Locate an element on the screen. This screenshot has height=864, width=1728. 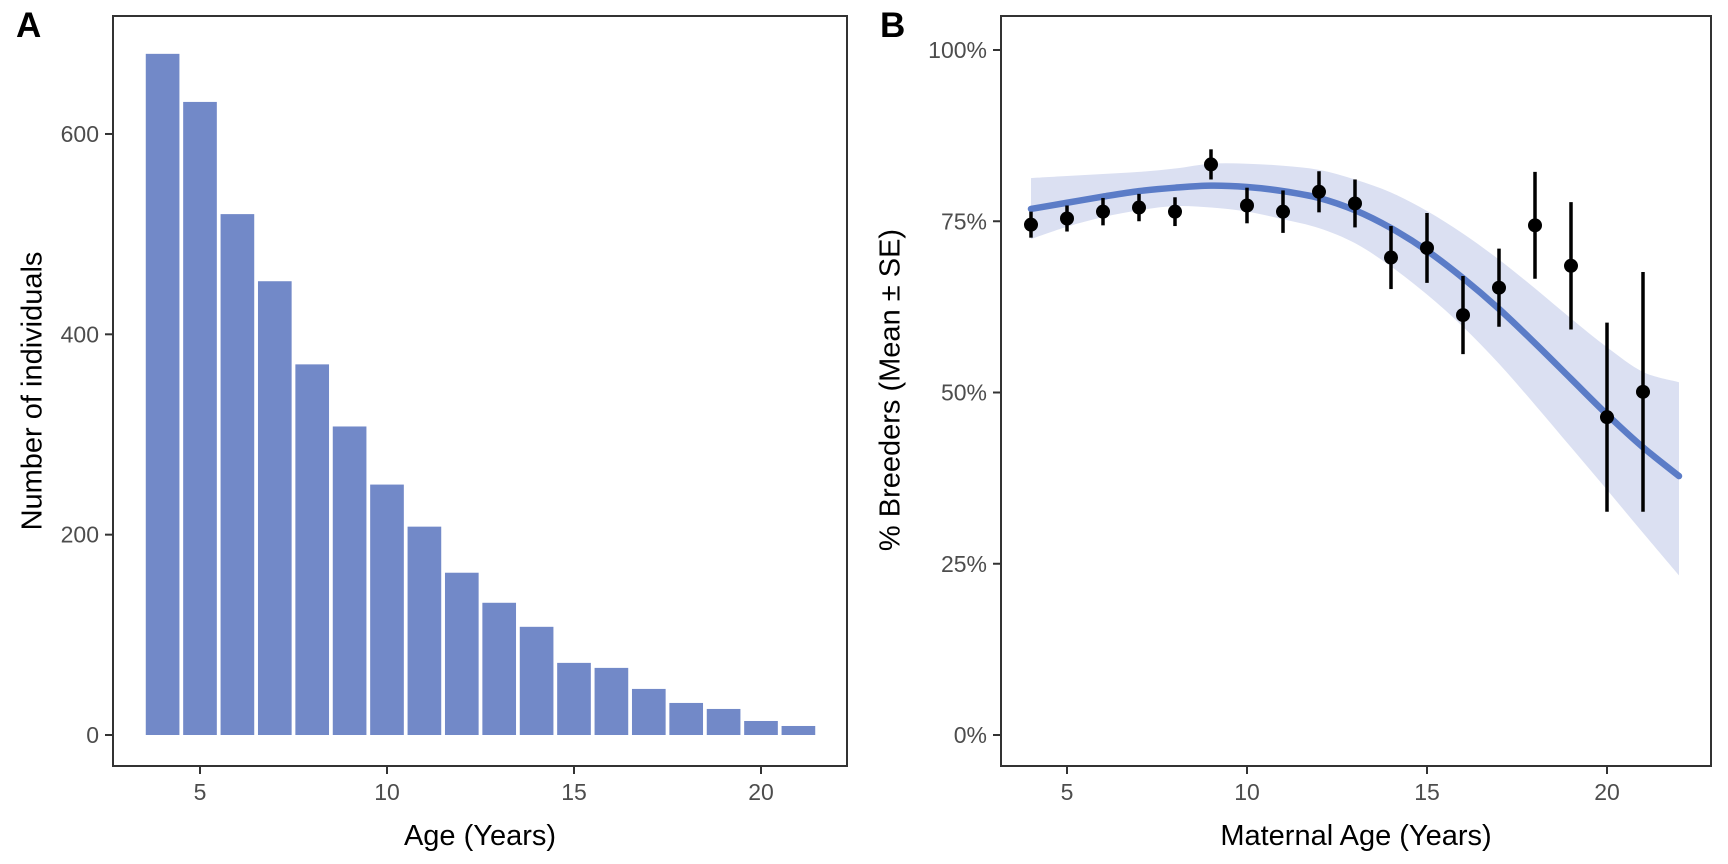
panel-b-x-axis-title: Maternal Age (Years) is located at coordinates (1356, 836).